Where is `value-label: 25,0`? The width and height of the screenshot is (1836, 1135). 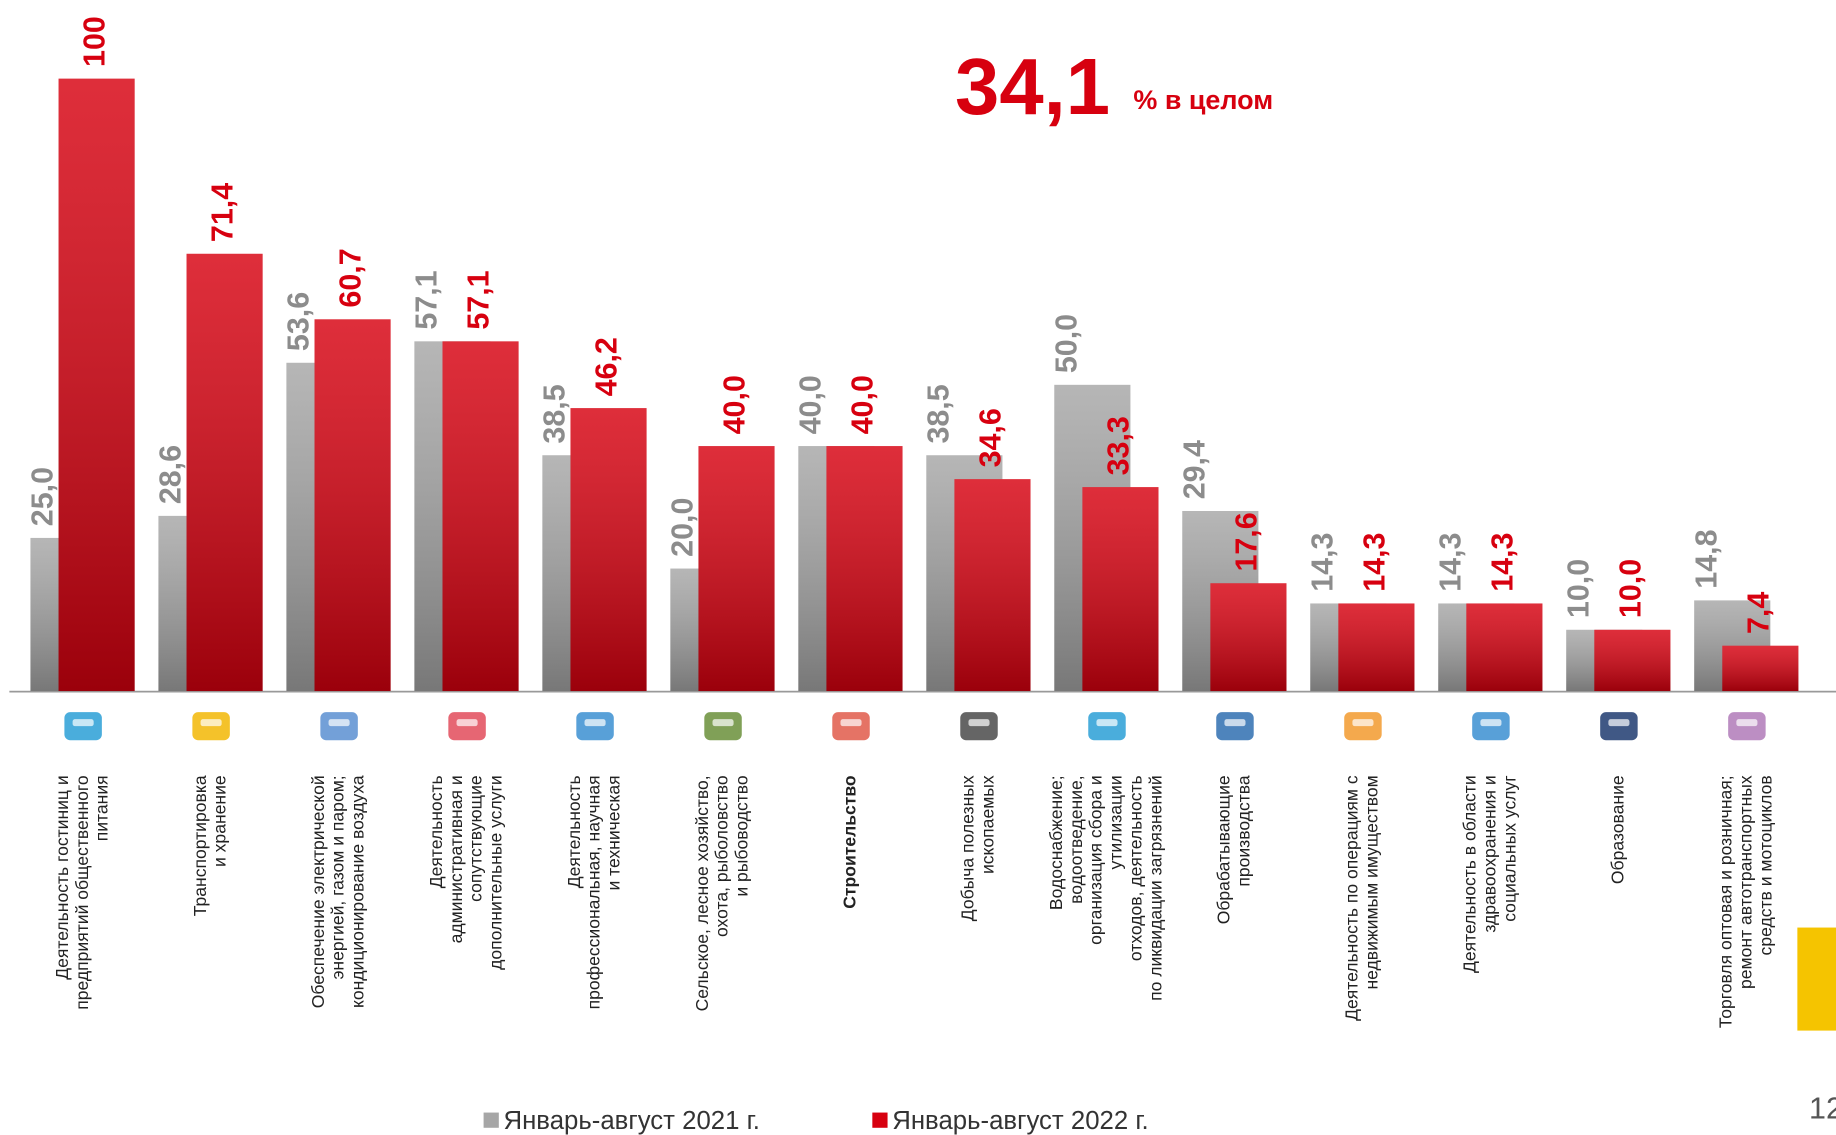
value-label: 25,0 is located at coordinates (43, 496).